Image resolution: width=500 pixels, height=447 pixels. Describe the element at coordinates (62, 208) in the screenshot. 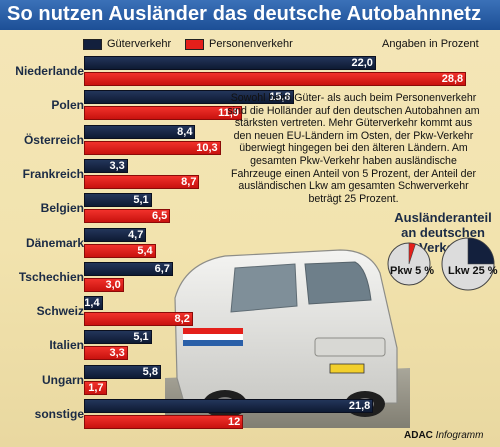

I see `category-label: Belgien` at that location.